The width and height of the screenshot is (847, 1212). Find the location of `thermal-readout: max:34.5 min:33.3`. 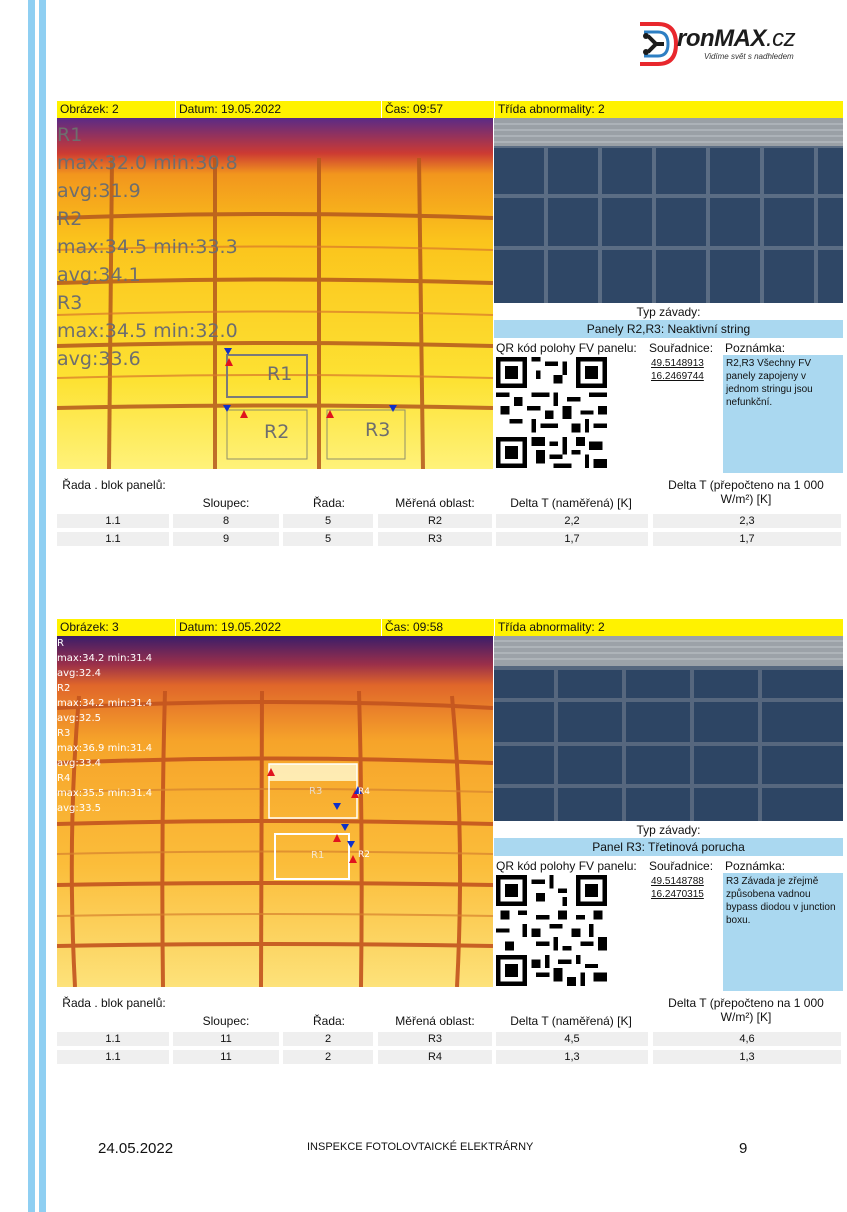

thermal-readout: max:34.5 min:33.3 is located at coordinates (147, 247).